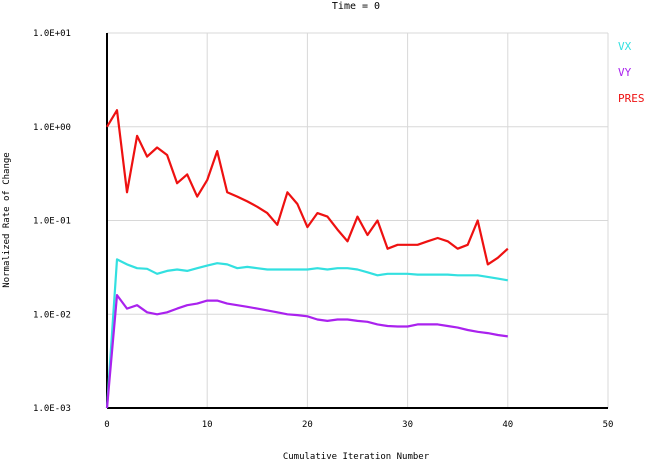 The height and width of the screenshot is (461, 652). What do you see at coordinates (52, 315) in the screenshot?
I see `y-tick-label: 1.0E-02` at bounding box center [52, 315].